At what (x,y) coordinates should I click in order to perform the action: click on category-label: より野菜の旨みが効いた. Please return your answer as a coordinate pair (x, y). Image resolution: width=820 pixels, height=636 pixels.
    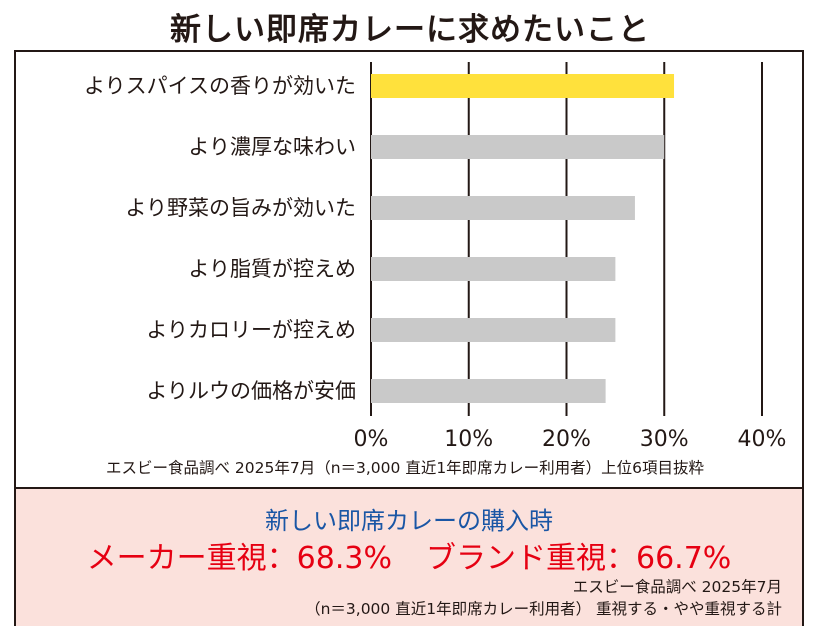
    Looking at the image, I should click on (240, 208).